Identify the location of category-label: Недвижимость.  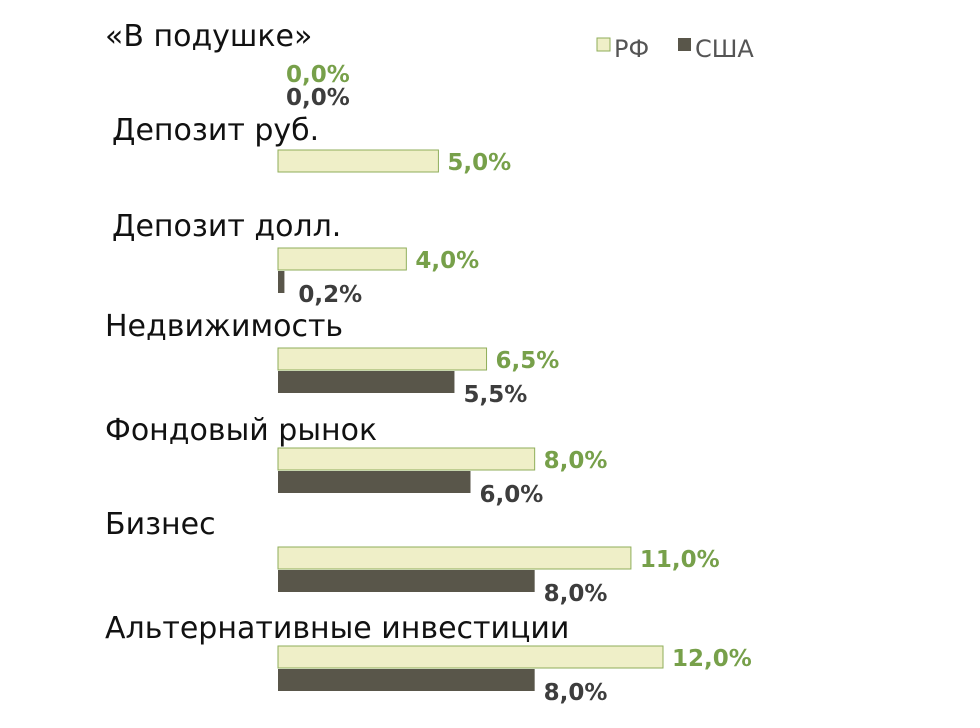
(224, 326).